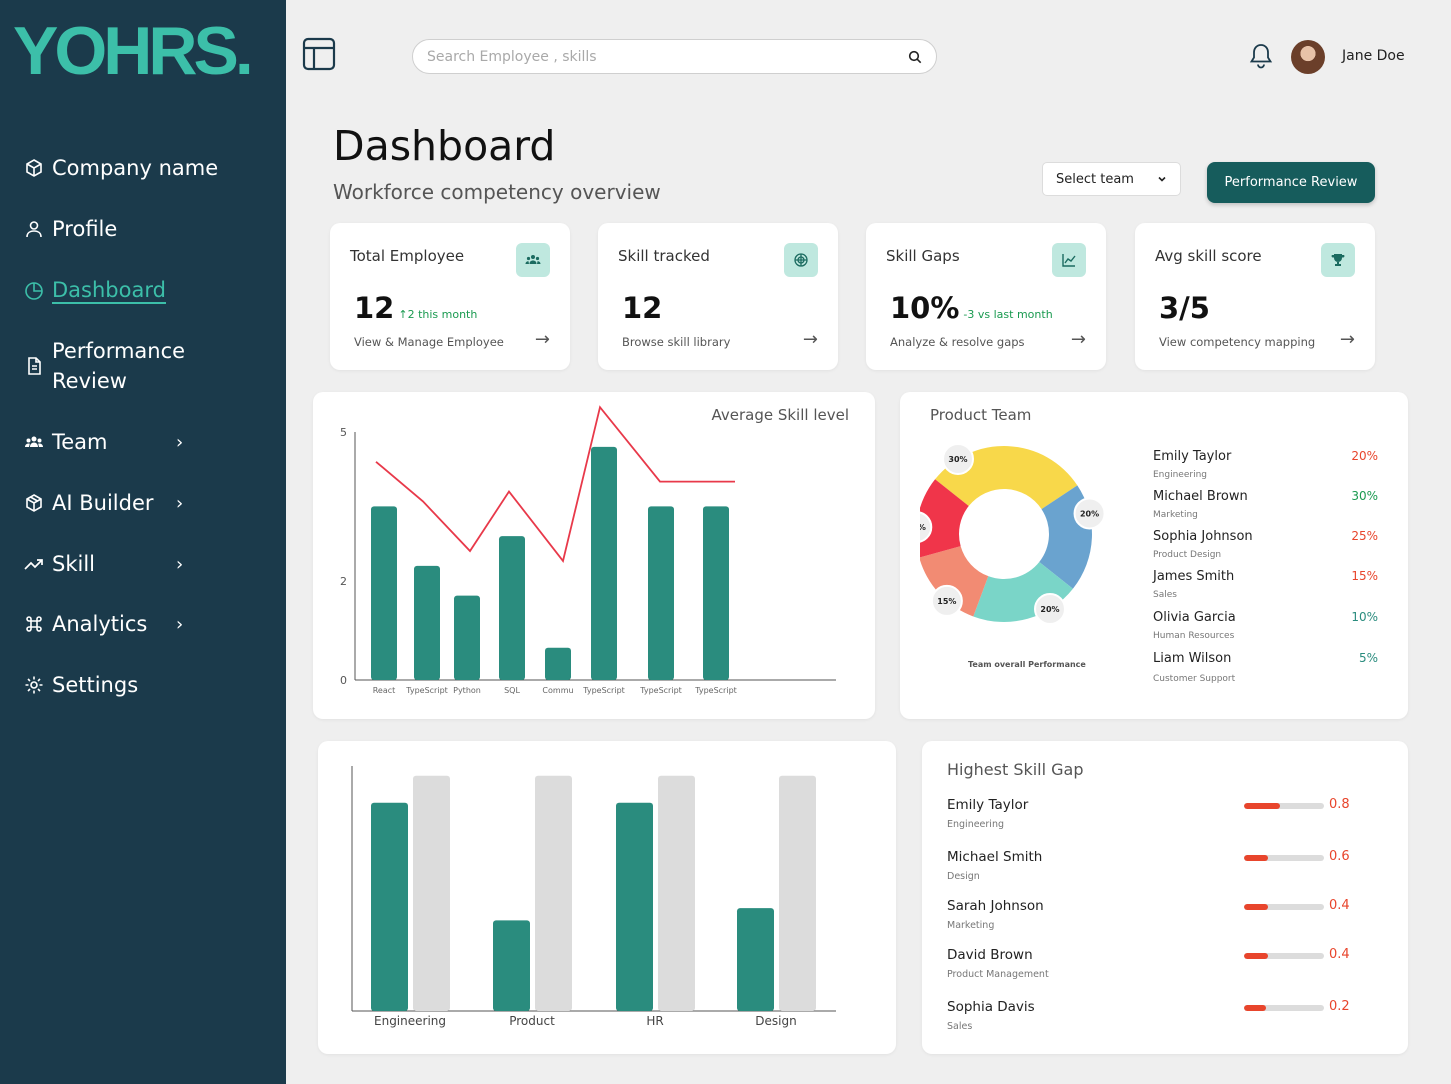 Image resolution: width=1451 pixels, height=1084 pixels. What do you see at coordinates (667, 56) in the screenshot?
I see `search-input` at bounding box center [667, 56].